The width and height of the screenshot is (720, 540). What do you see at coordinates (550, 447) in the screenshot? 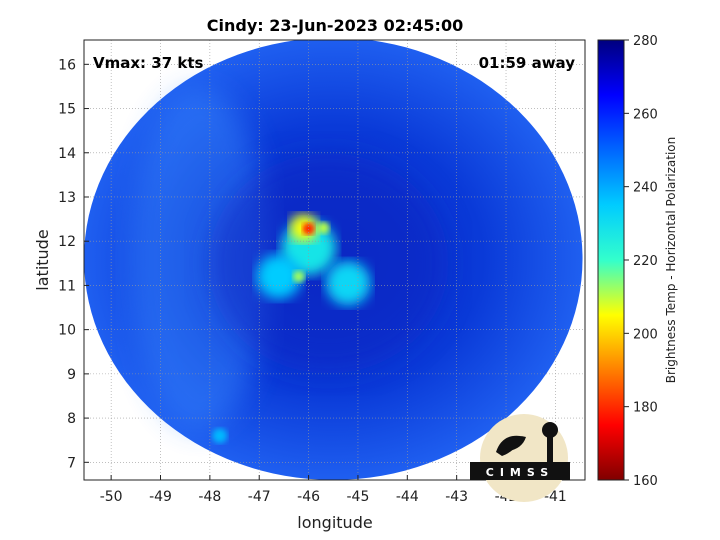
I see `logo-tower-icon` at bounding box center [550, 447].